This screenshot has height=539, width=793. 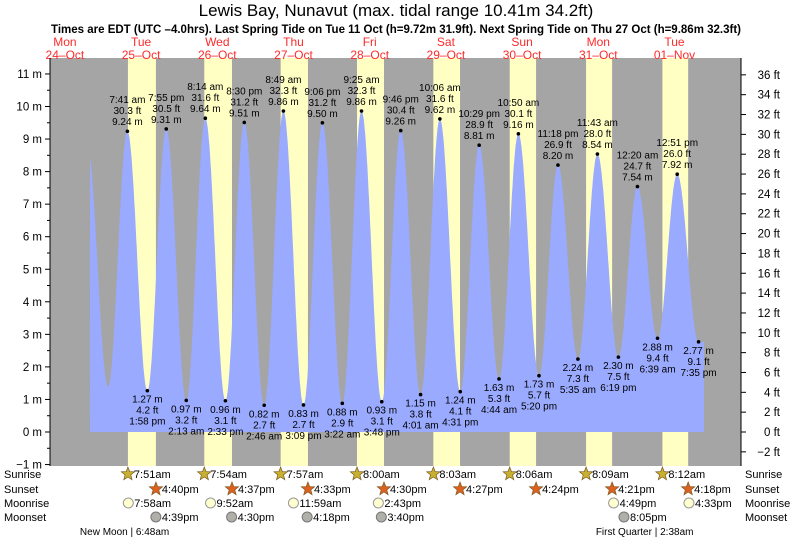 I want to click on tide-high-label-ft: 31.6 ft, so click(x=440, y=99).